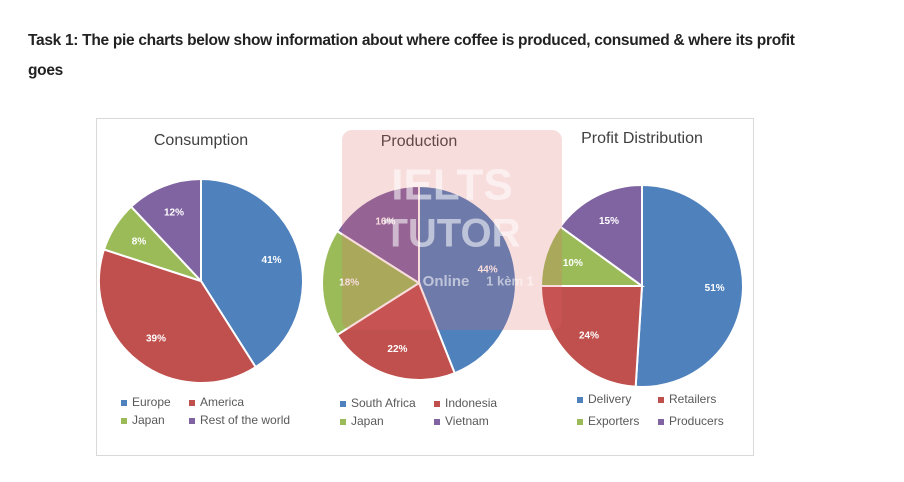 The height and width of the screenshot is (482, 904). Describe the element at coordinates (589, 335) in the screenshot. I see `data-label: 24%` at that location.